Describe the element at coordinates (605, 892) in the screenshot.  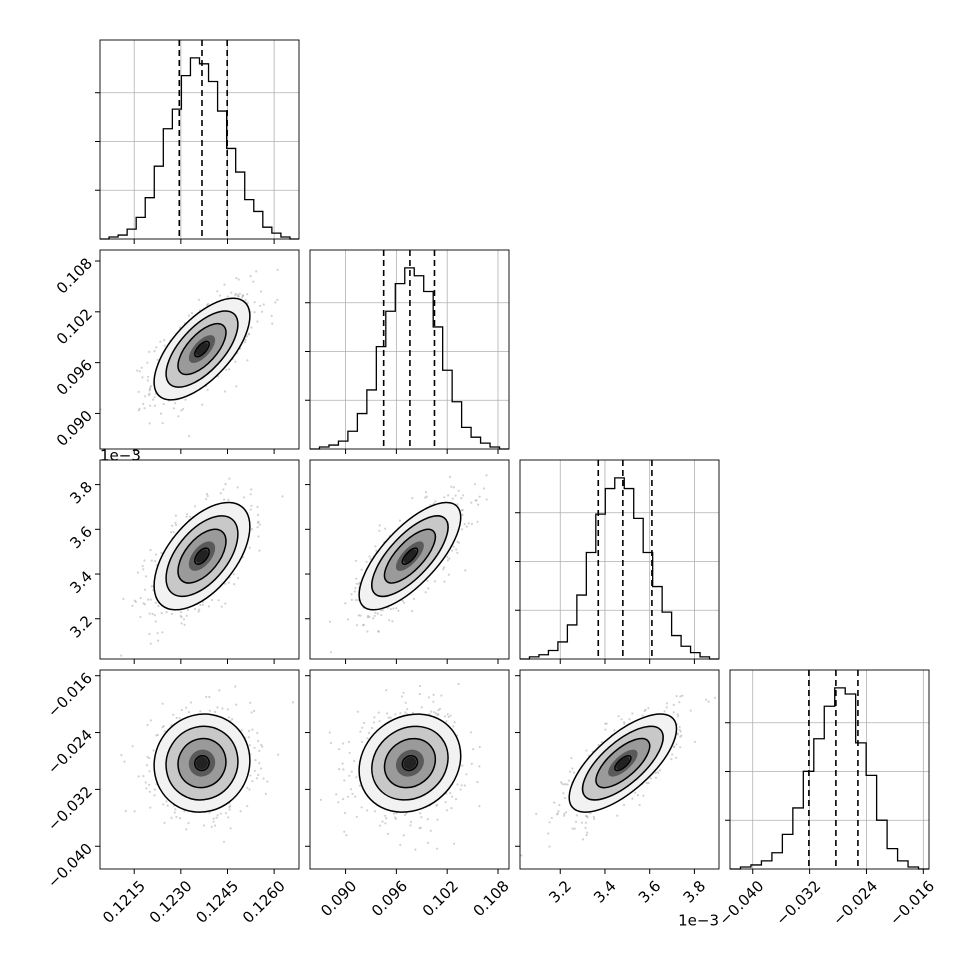
I see `x-tick-label: 3.4` at that location.